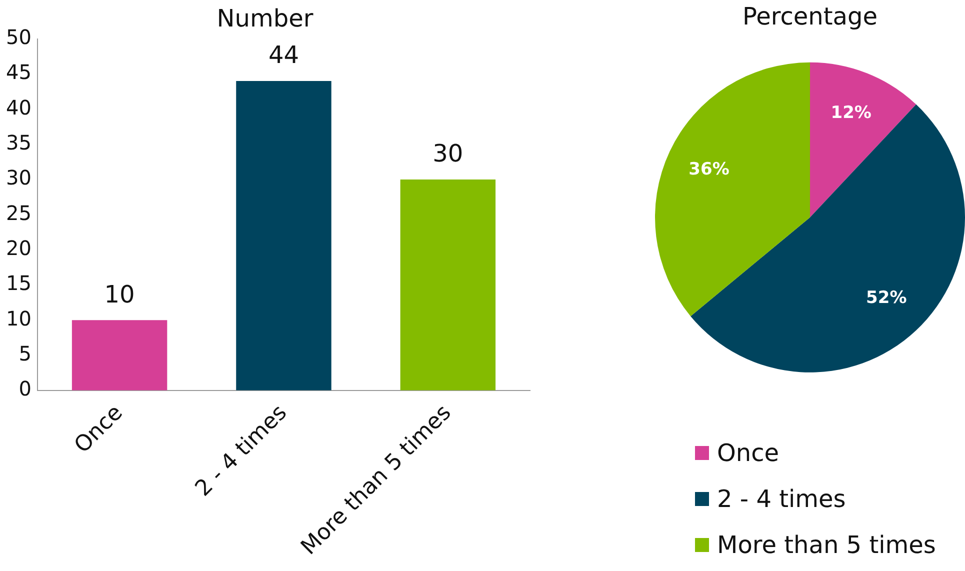  What do you see at coordinates (19, 283) in the screenshot?
I see `y-tick-label: 15` at bounding box center [19, 283].